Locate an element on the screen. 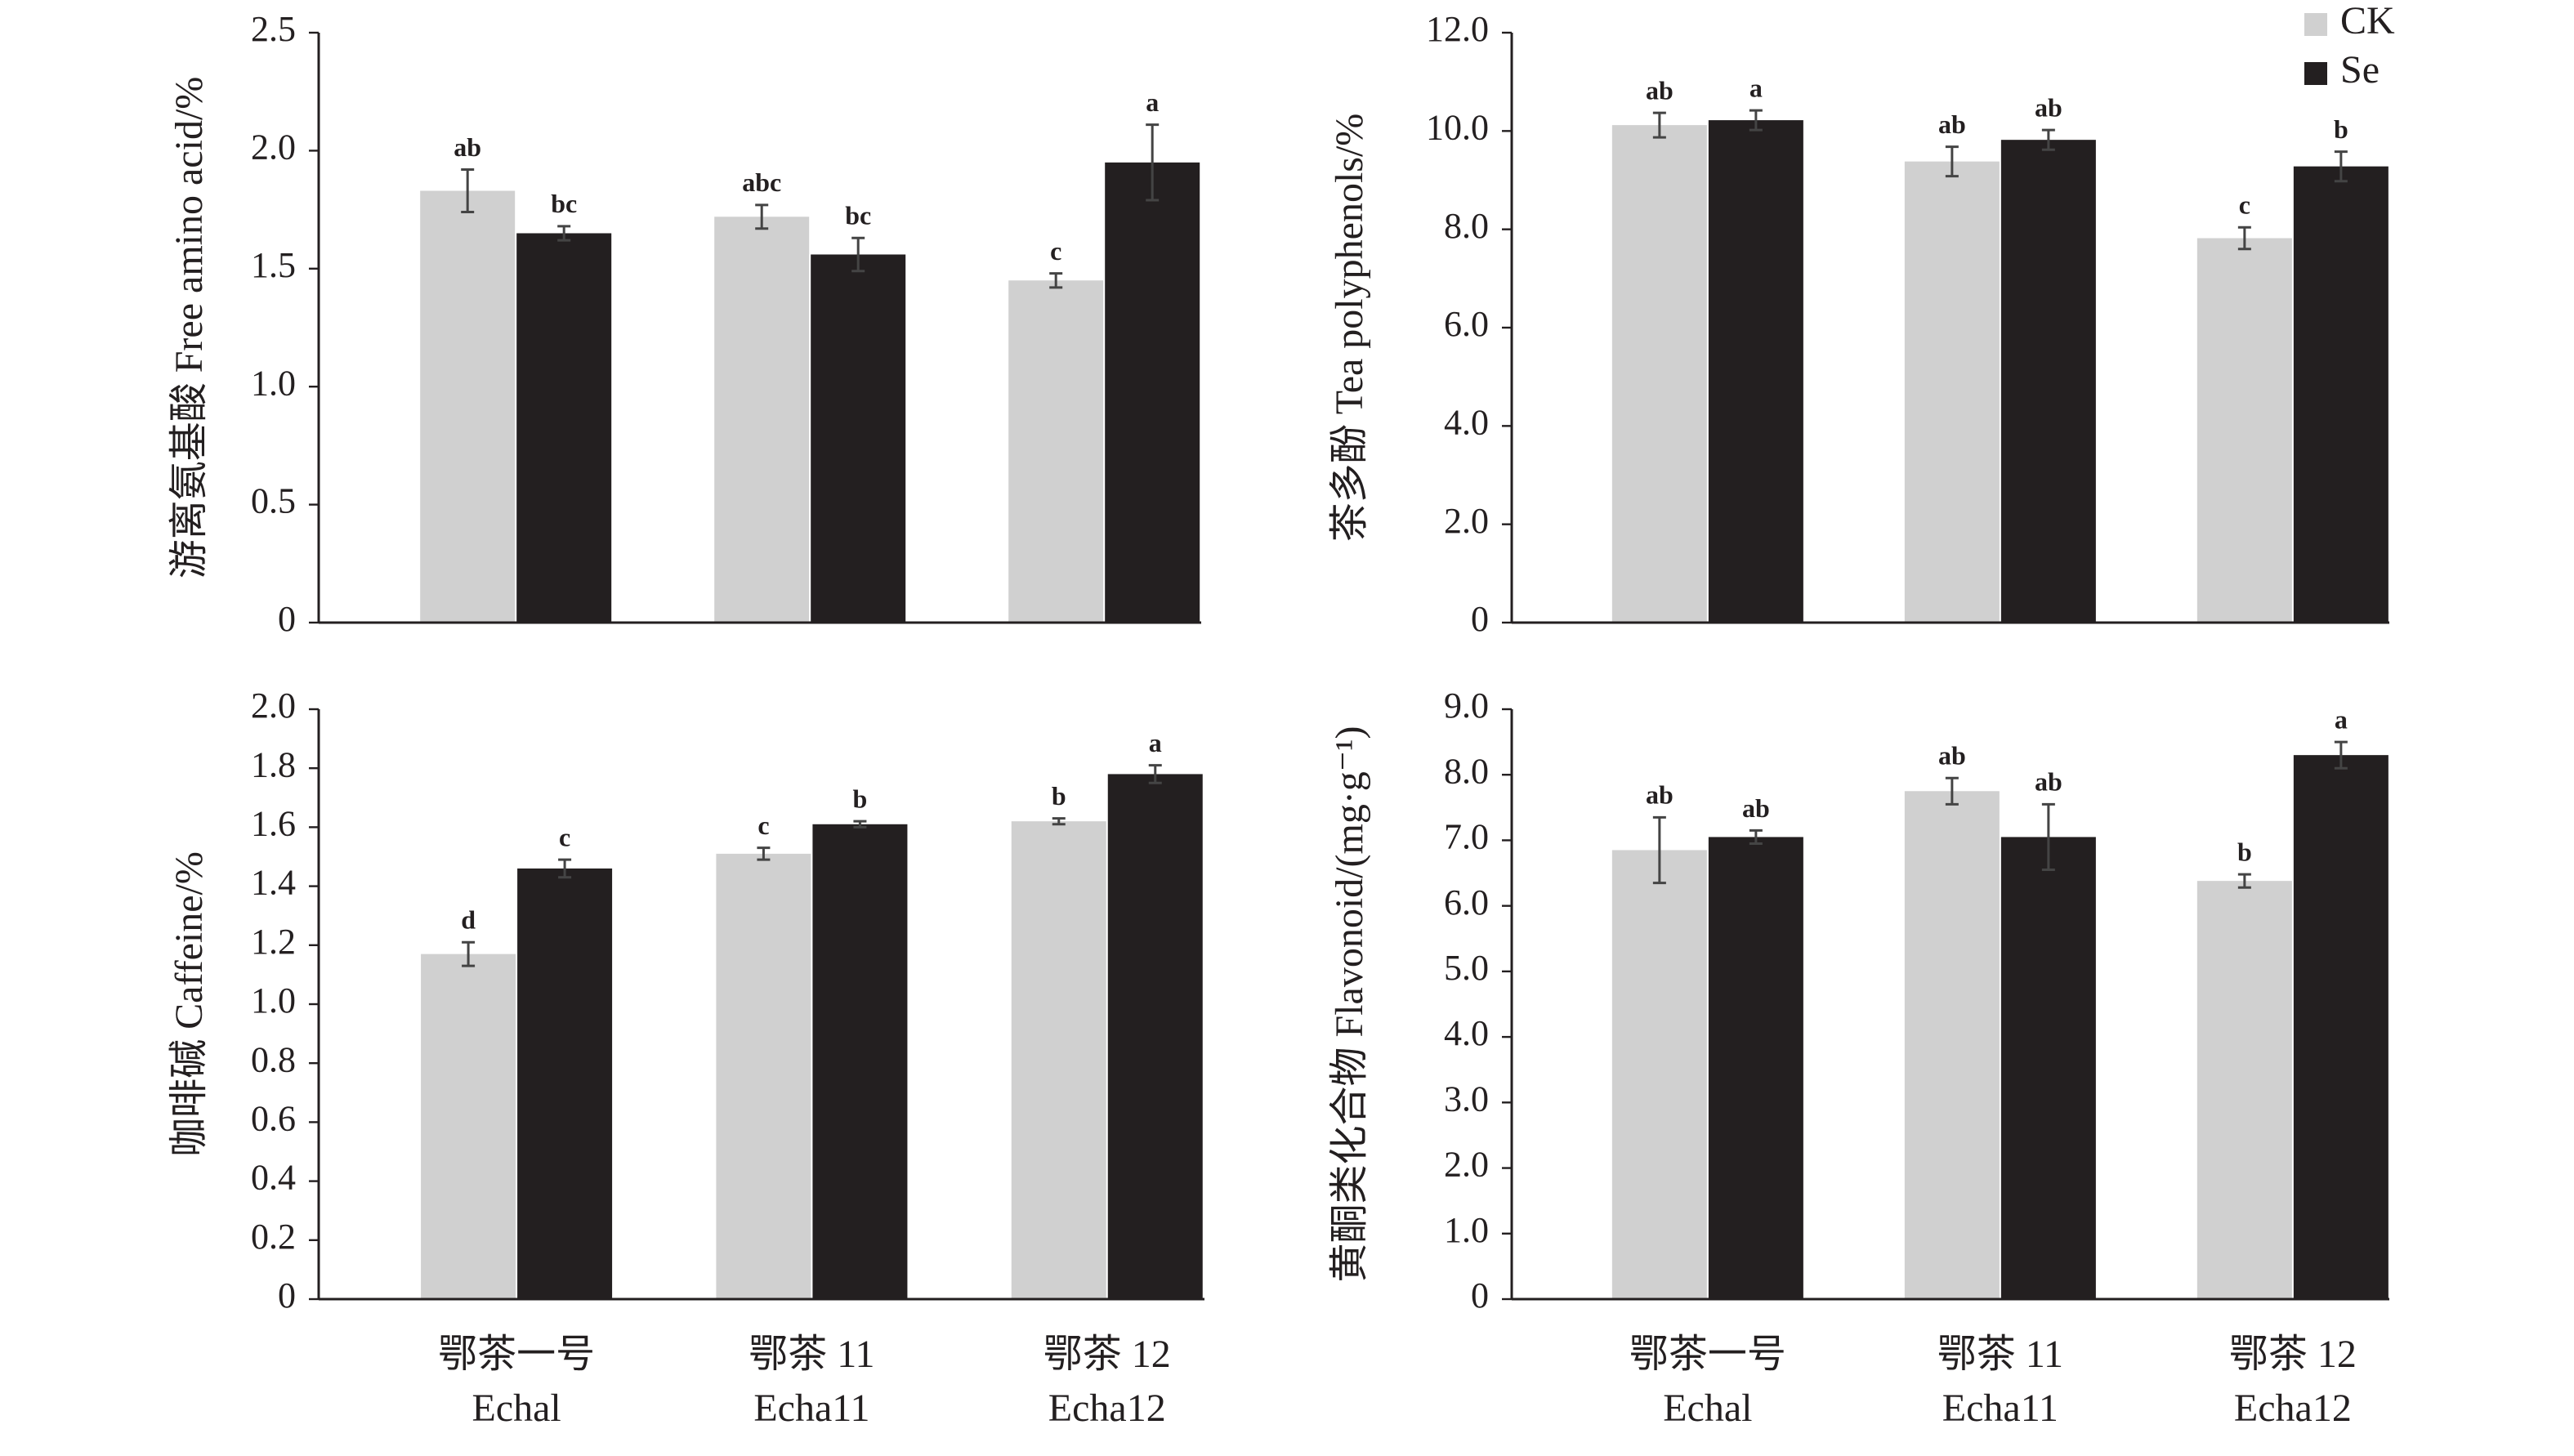  legend-label: CK is located at coordinates (2367, 21).